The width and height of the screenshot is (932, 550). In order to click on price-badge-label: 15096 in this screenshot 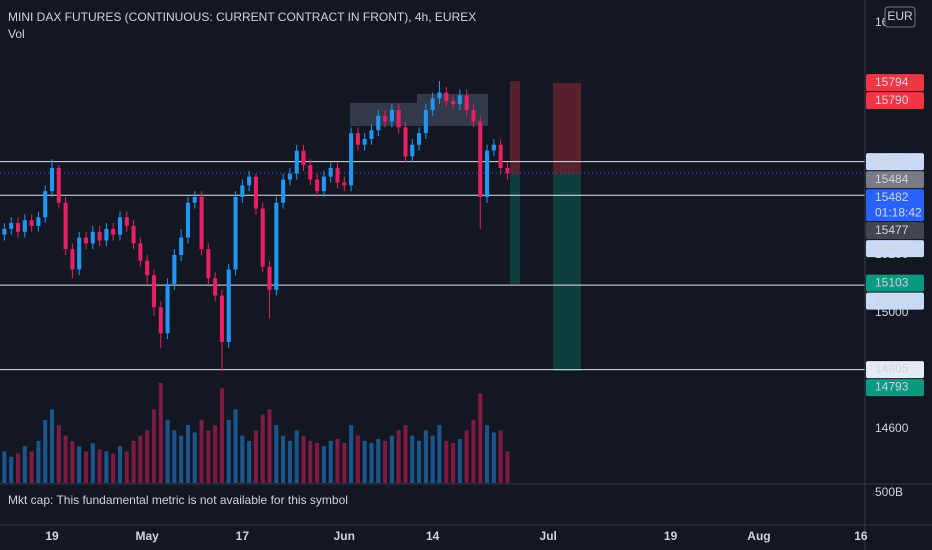, I will do `click(892, 300)`.